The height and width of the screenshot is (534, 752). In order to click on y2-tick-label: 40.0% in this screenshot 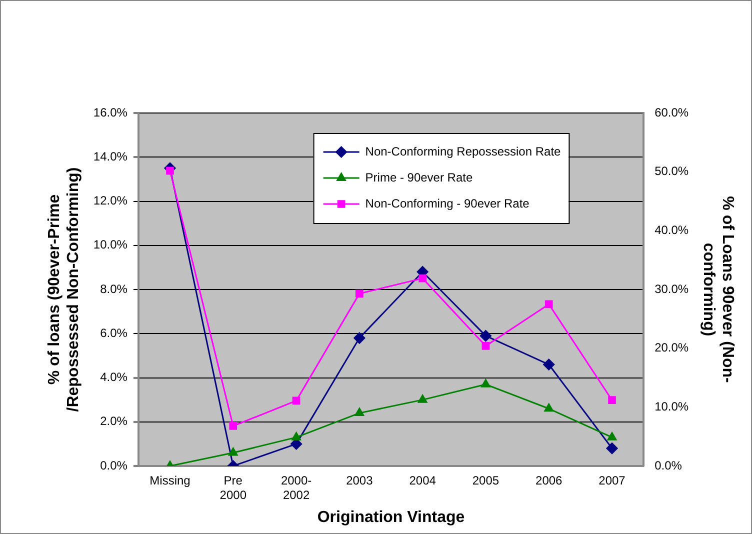, I will do `click(671, 229)`.